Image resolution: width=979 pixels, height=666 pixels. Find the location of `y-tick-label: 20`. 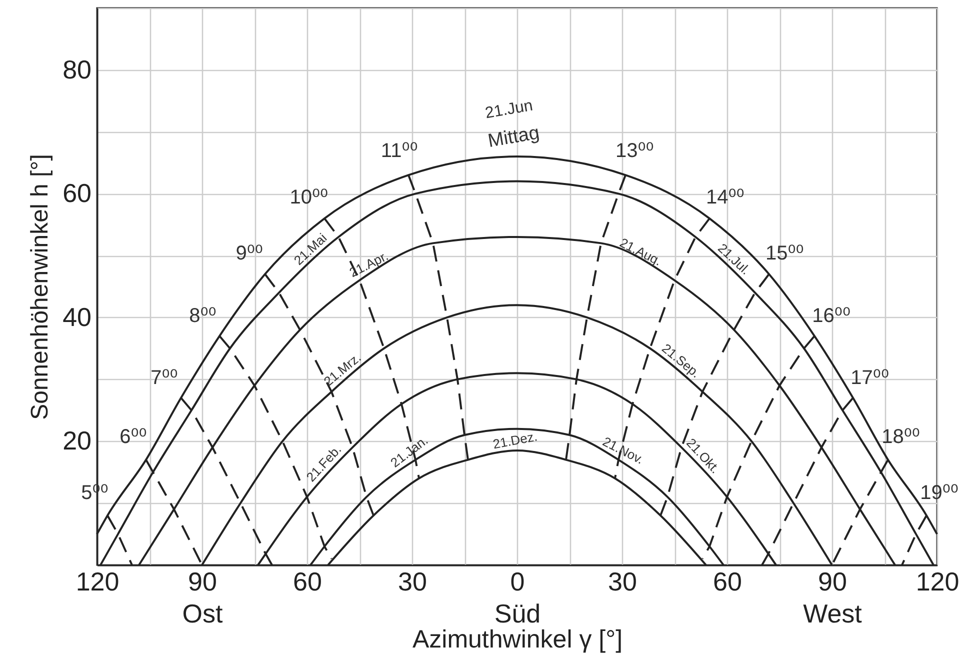

y-tick-label: 20 is located at coordinates (77, 441).